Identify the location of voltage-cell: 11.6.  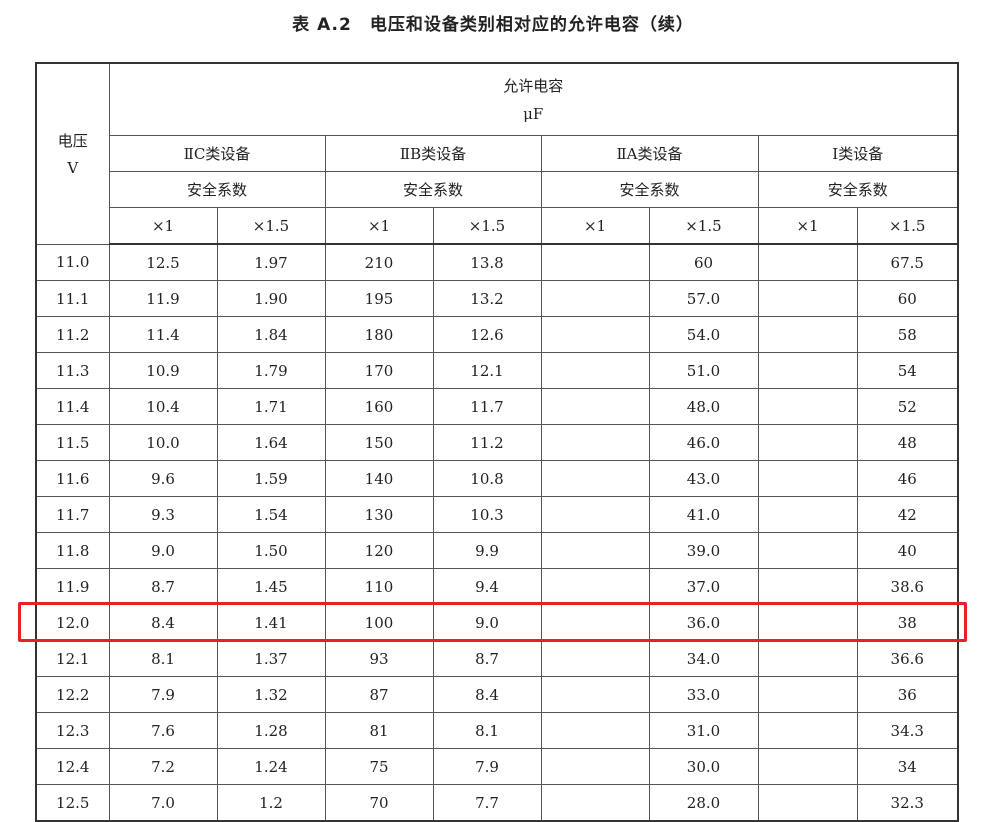
(72, 478).